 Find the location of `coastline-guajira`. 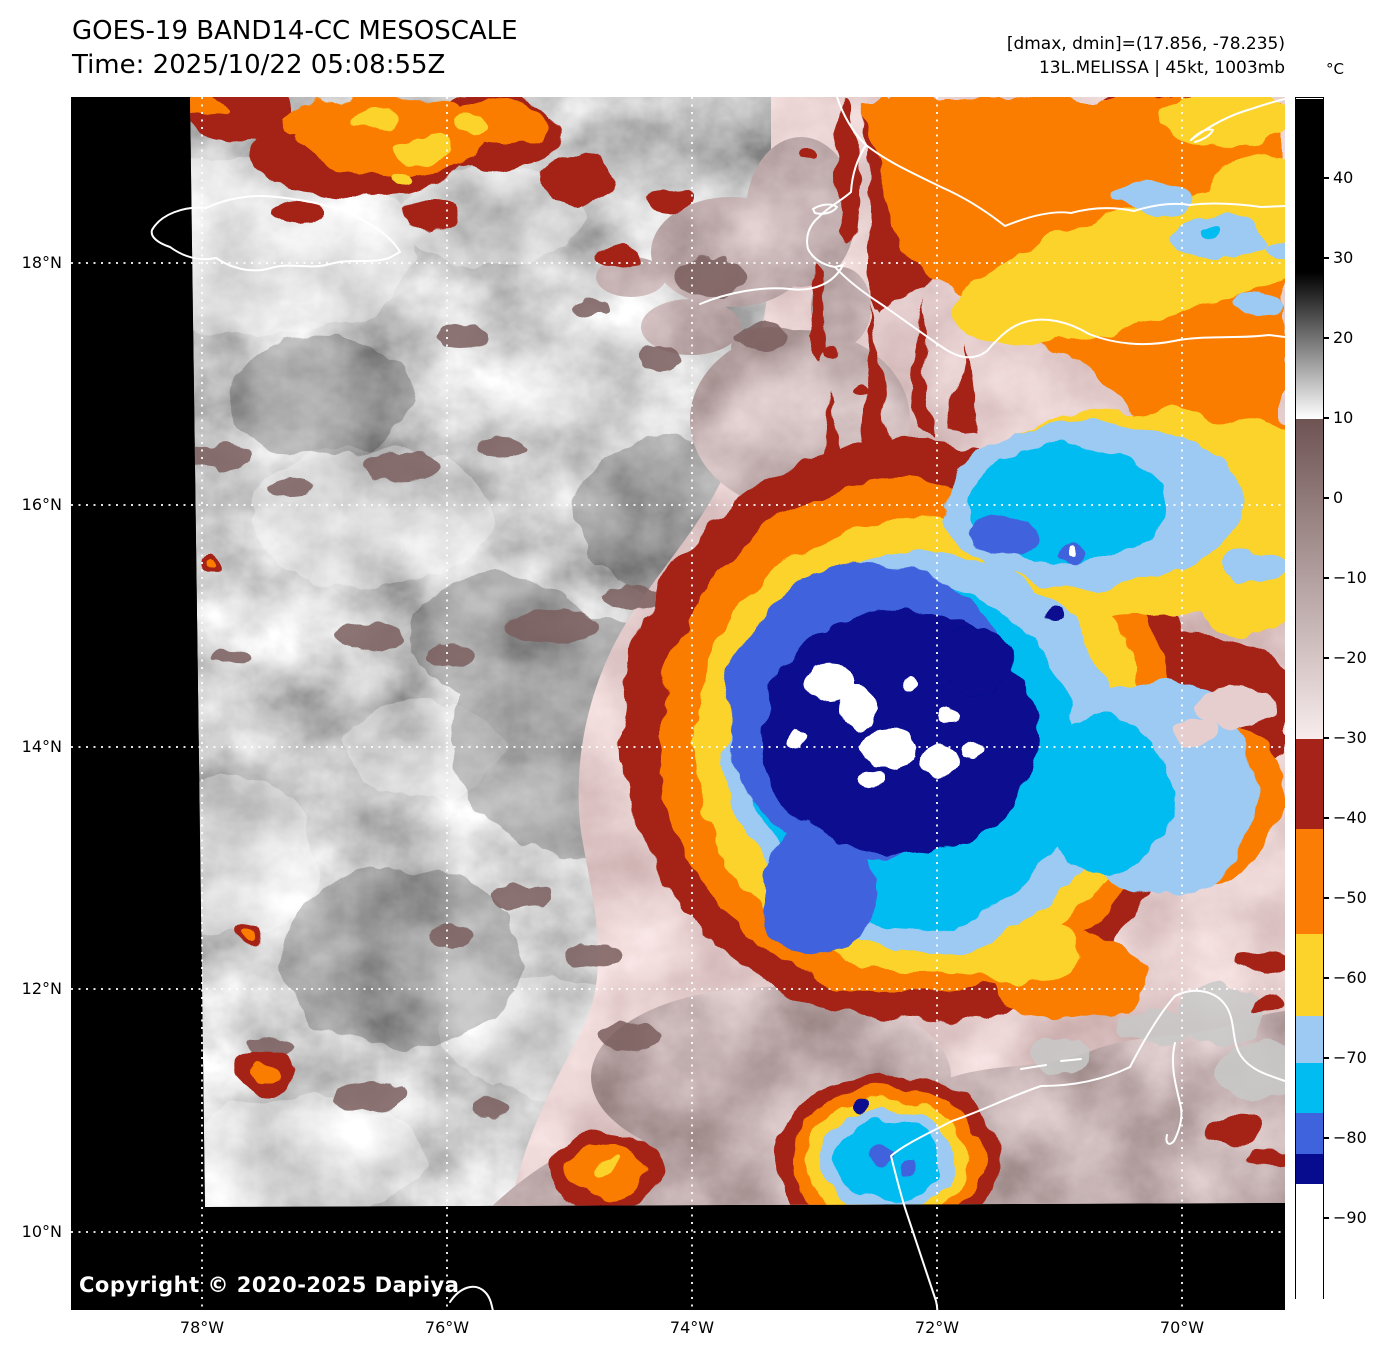

coastline-guajira is located at coordinates (1207, 1035).